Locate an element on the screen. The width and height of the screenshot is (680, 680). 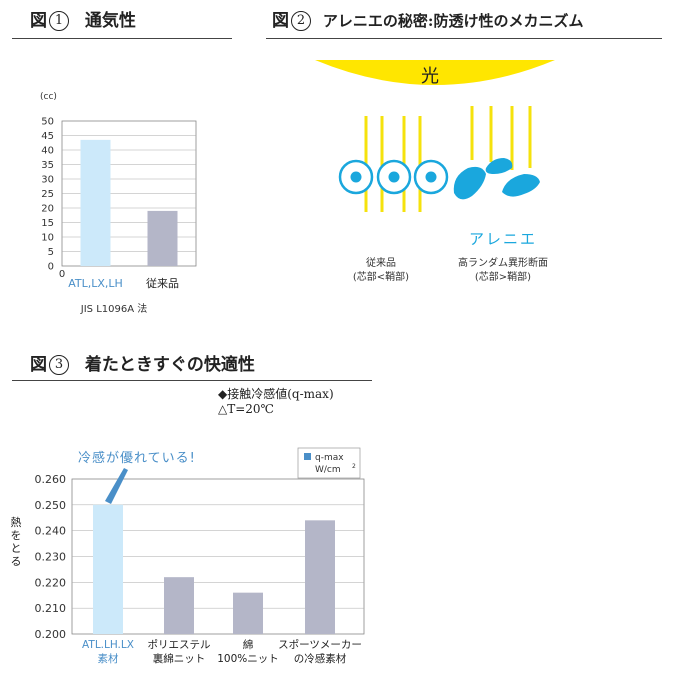
fig3-x-tick-label: ポリエステル is located at coordinates (179, 645).